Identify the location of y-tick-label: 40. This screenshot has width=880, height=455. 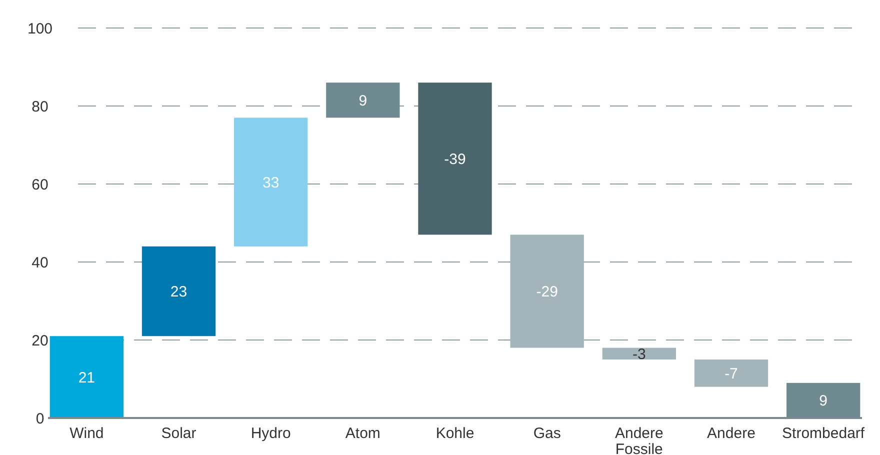
(40, 263).